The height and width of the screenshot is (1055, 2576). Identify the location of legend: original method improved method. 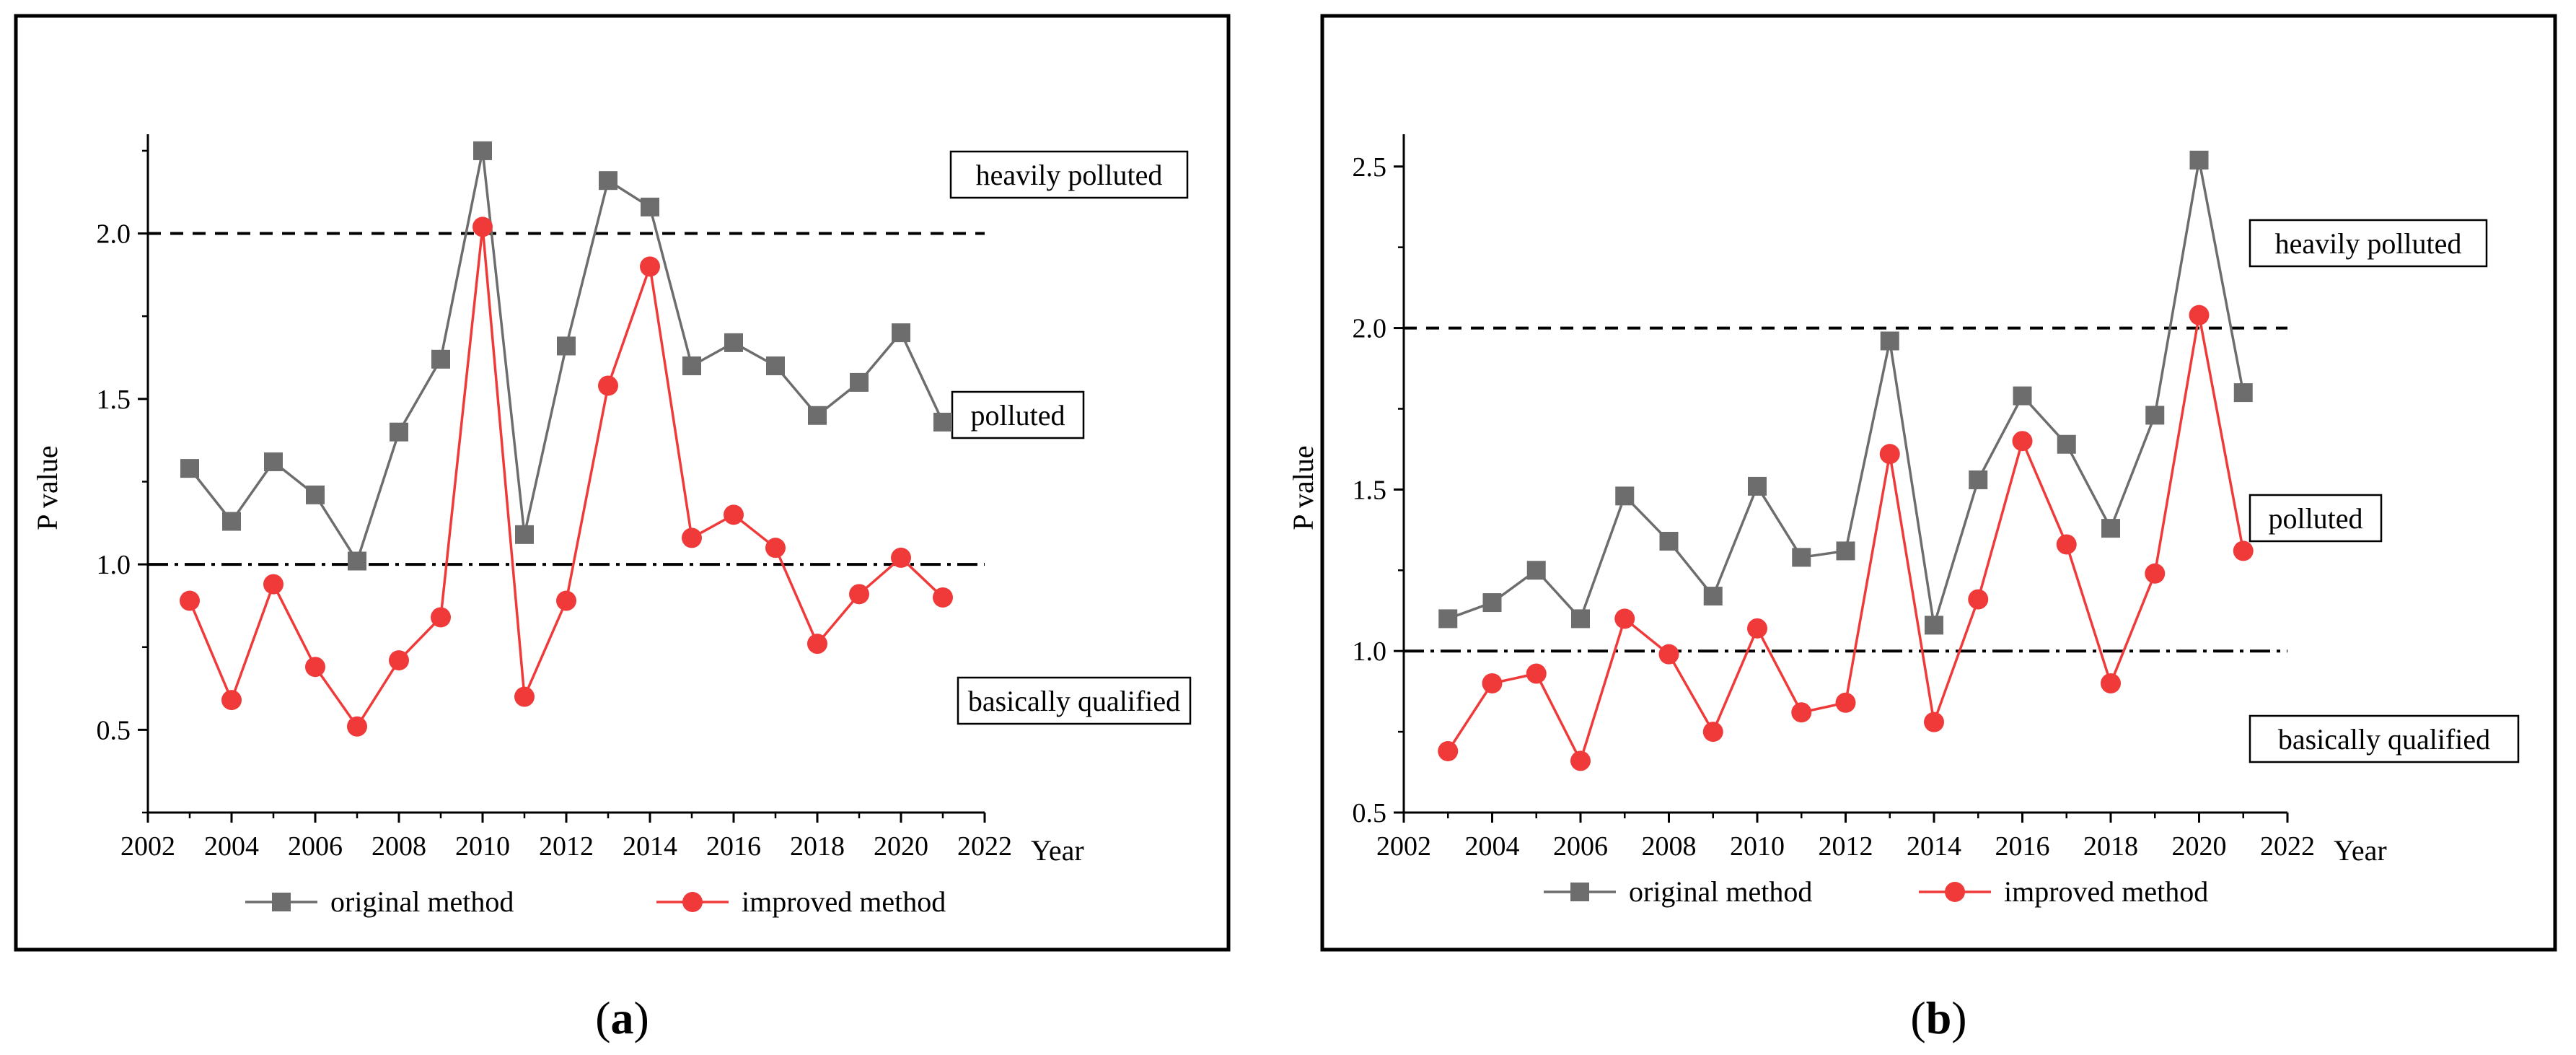
(1876, 891).